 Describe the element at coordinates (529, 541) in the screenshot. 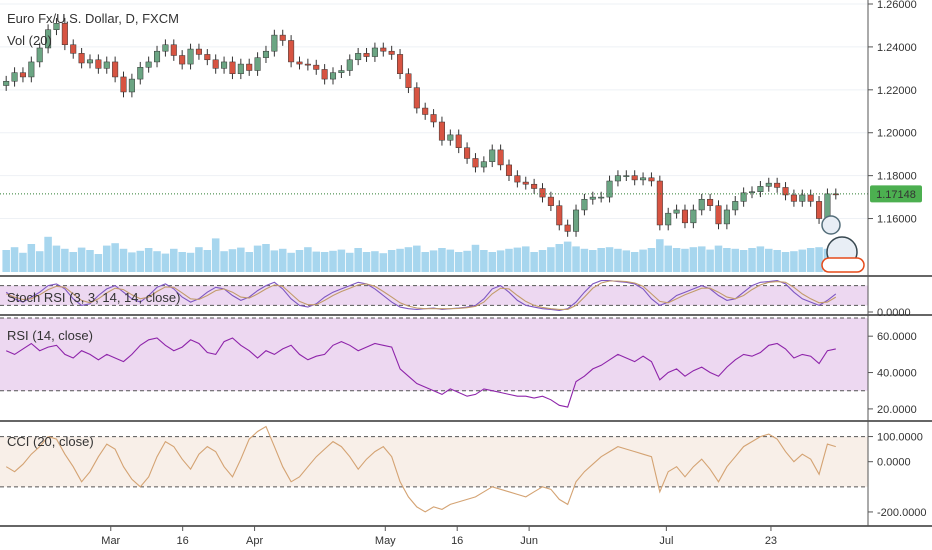

I see `time-tick-label: Jun` at that location.